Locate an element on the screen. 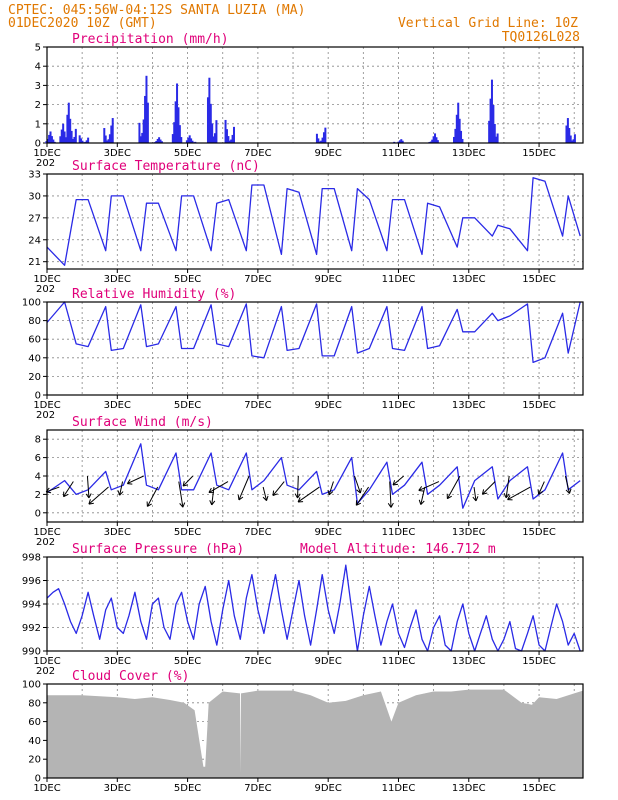 The width and height of the screenshot is (618, 800). y-tick-label: 0 is located at coordinates (38, 513).